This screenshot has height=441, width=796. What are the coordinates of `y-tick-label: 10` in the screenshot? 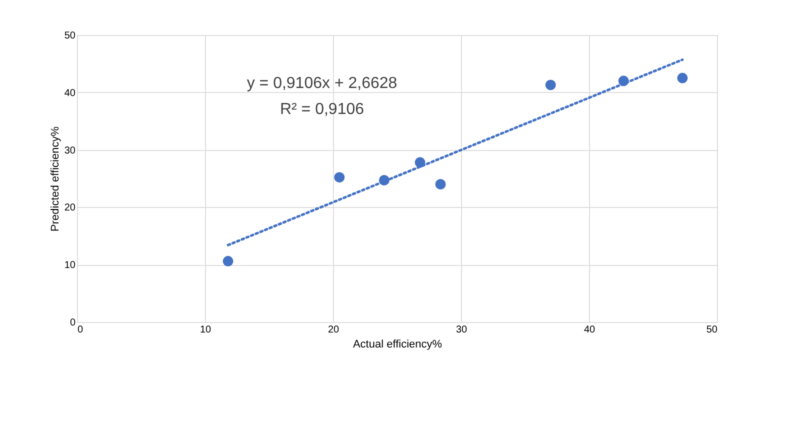 It's located at (70, 266).